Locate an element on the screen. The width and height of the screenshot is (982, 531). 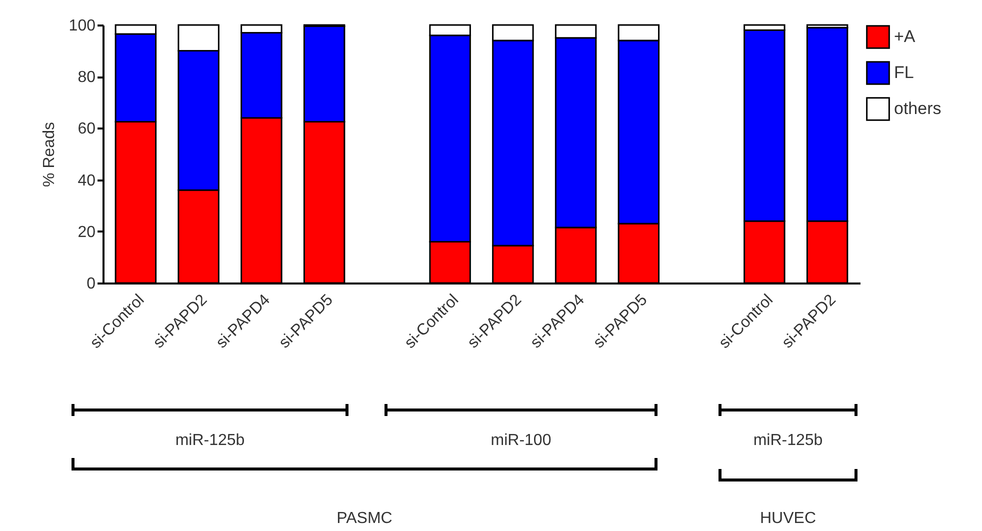
legend-label: +A is located at coordinates (905, 36).